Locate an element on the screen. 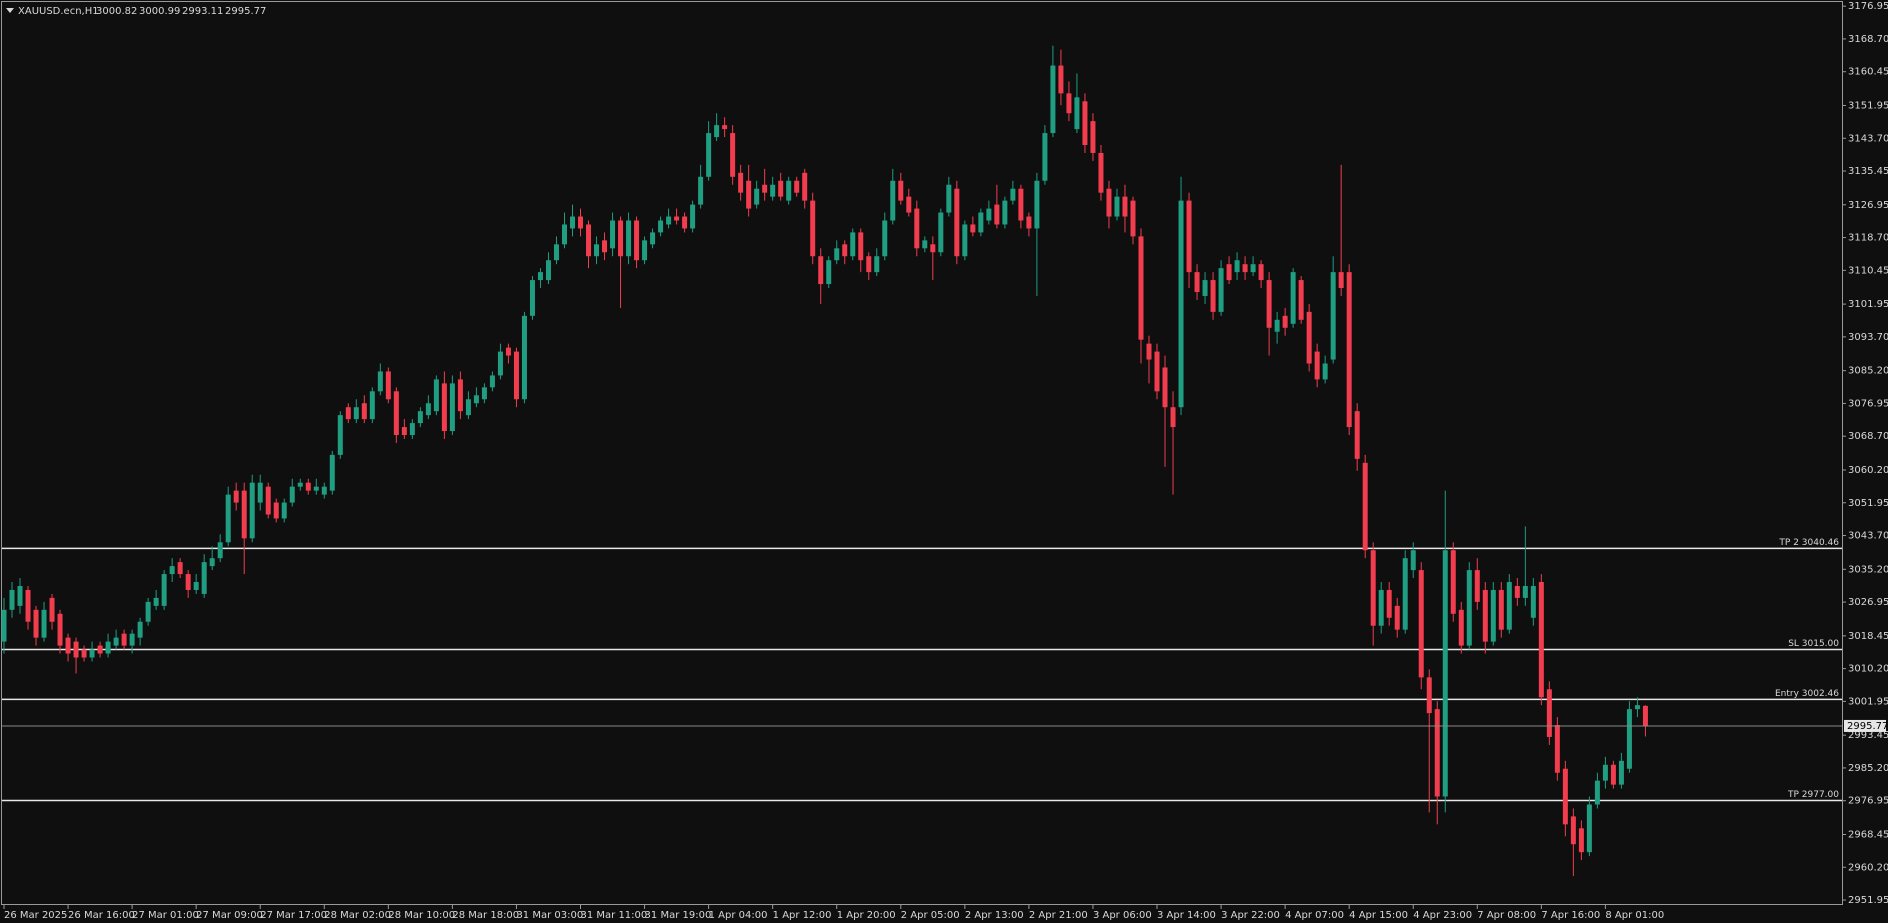  y-tick-label: 3018.45 is located at coordinates (1868, 636).